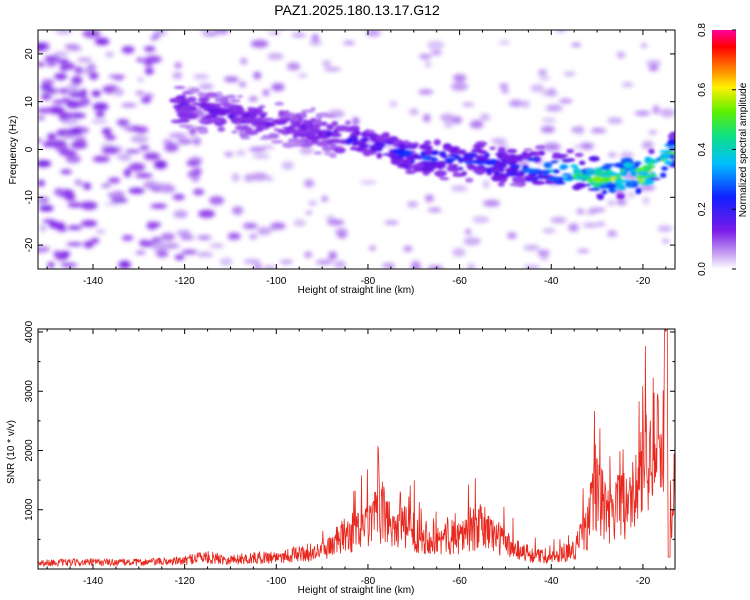 The width and height of the screenshot is (750, 600). Describe the element at coordinates (276, 581) in the screenshot. I see `bot-x-tick-label: -100` at that location.